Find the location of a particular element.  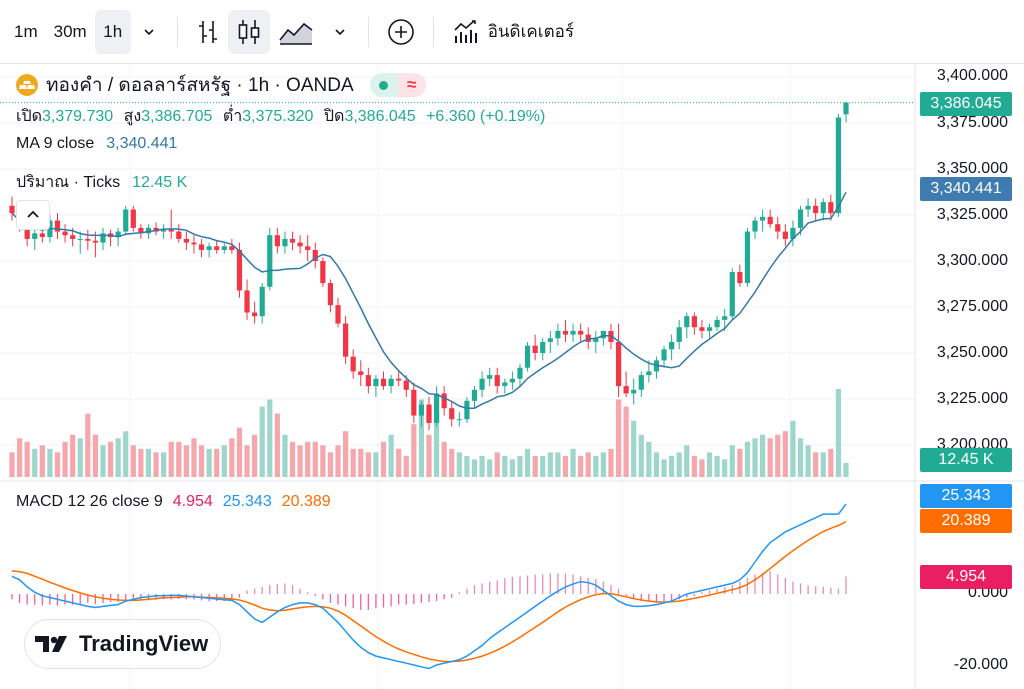

delayed-data-icon: ≈ is located at coordinates (411, 85).